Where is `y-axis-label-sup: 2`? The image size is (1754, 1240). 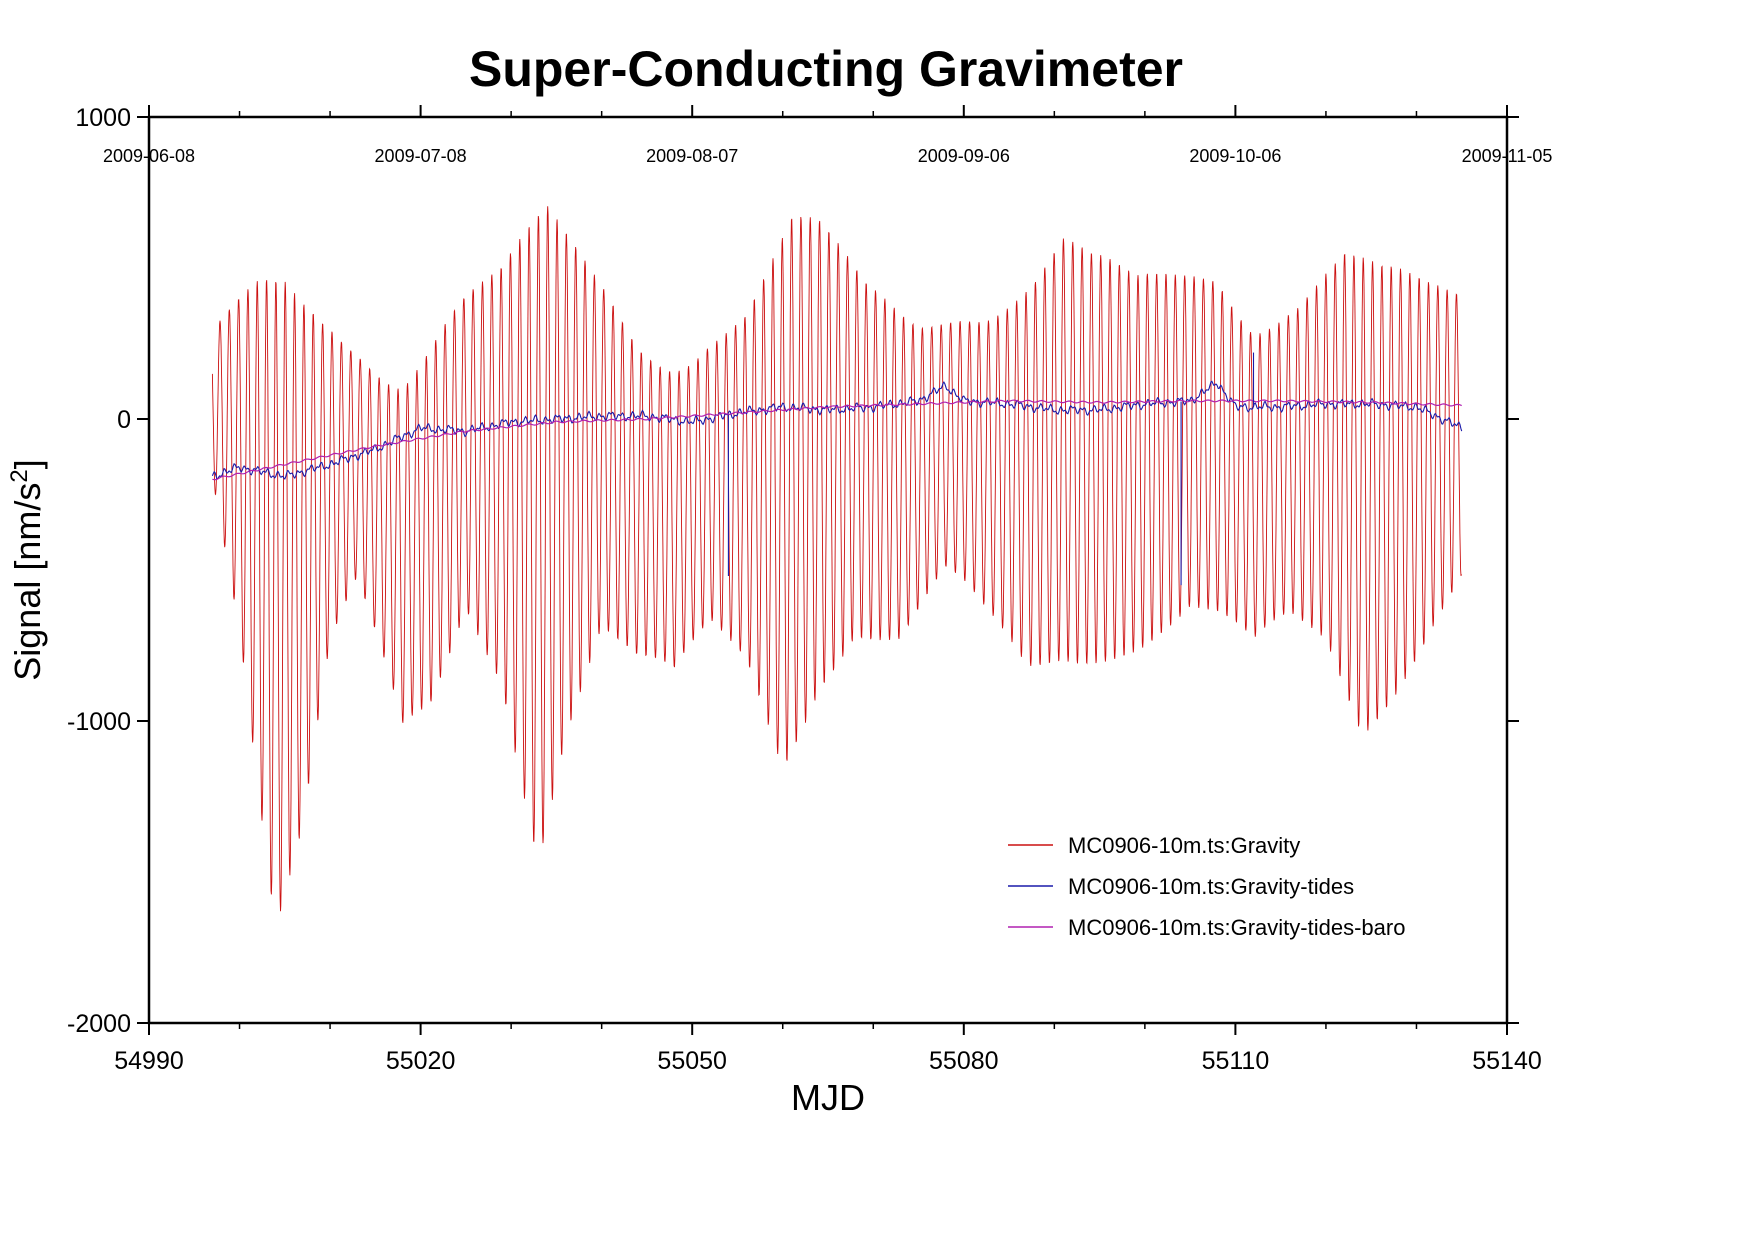
y-axis-label-sup: 2 is located at coordinates (19, 475).